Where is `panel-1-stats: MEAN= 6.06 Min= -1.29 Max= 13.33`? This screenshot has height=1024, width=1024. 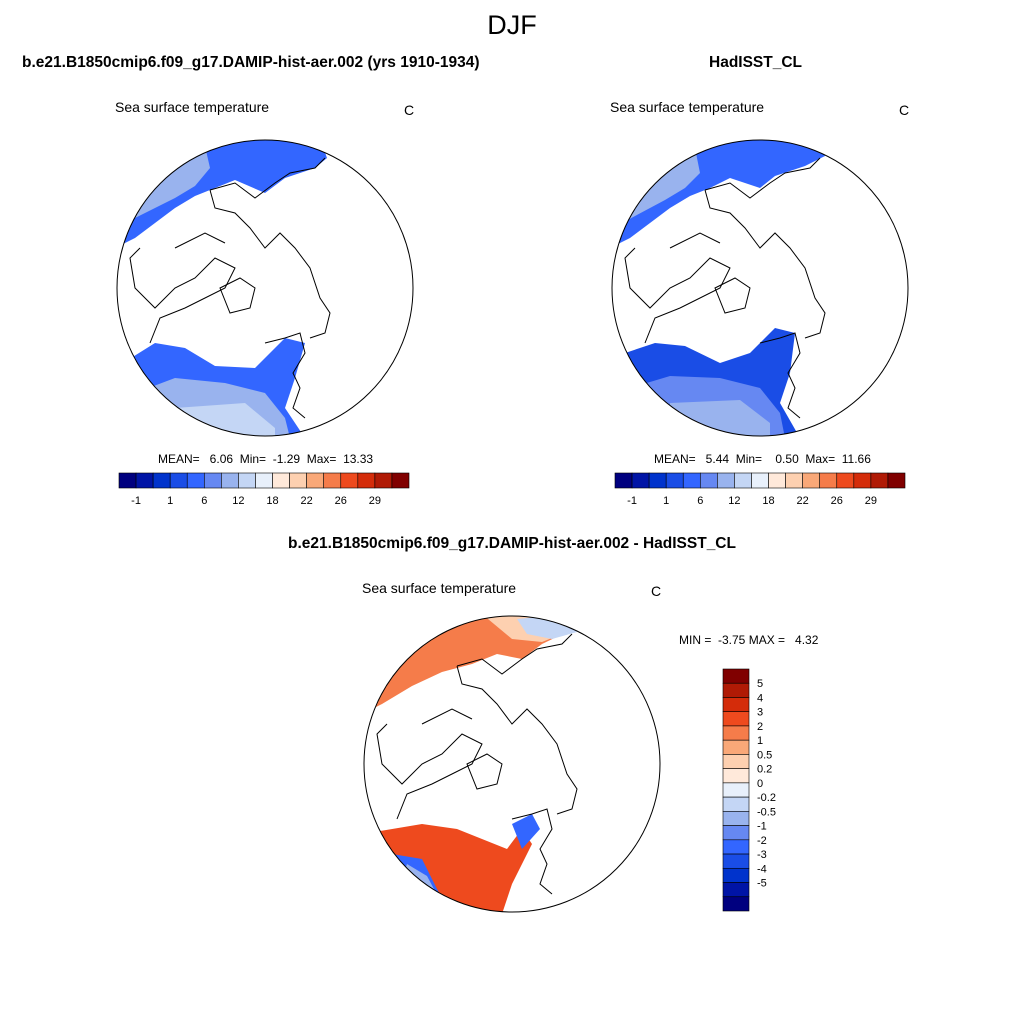
panel-1-stats: MEAN= 6.06 Min= -1.29 Max= 13.33 is located at coordinates (266, 459).